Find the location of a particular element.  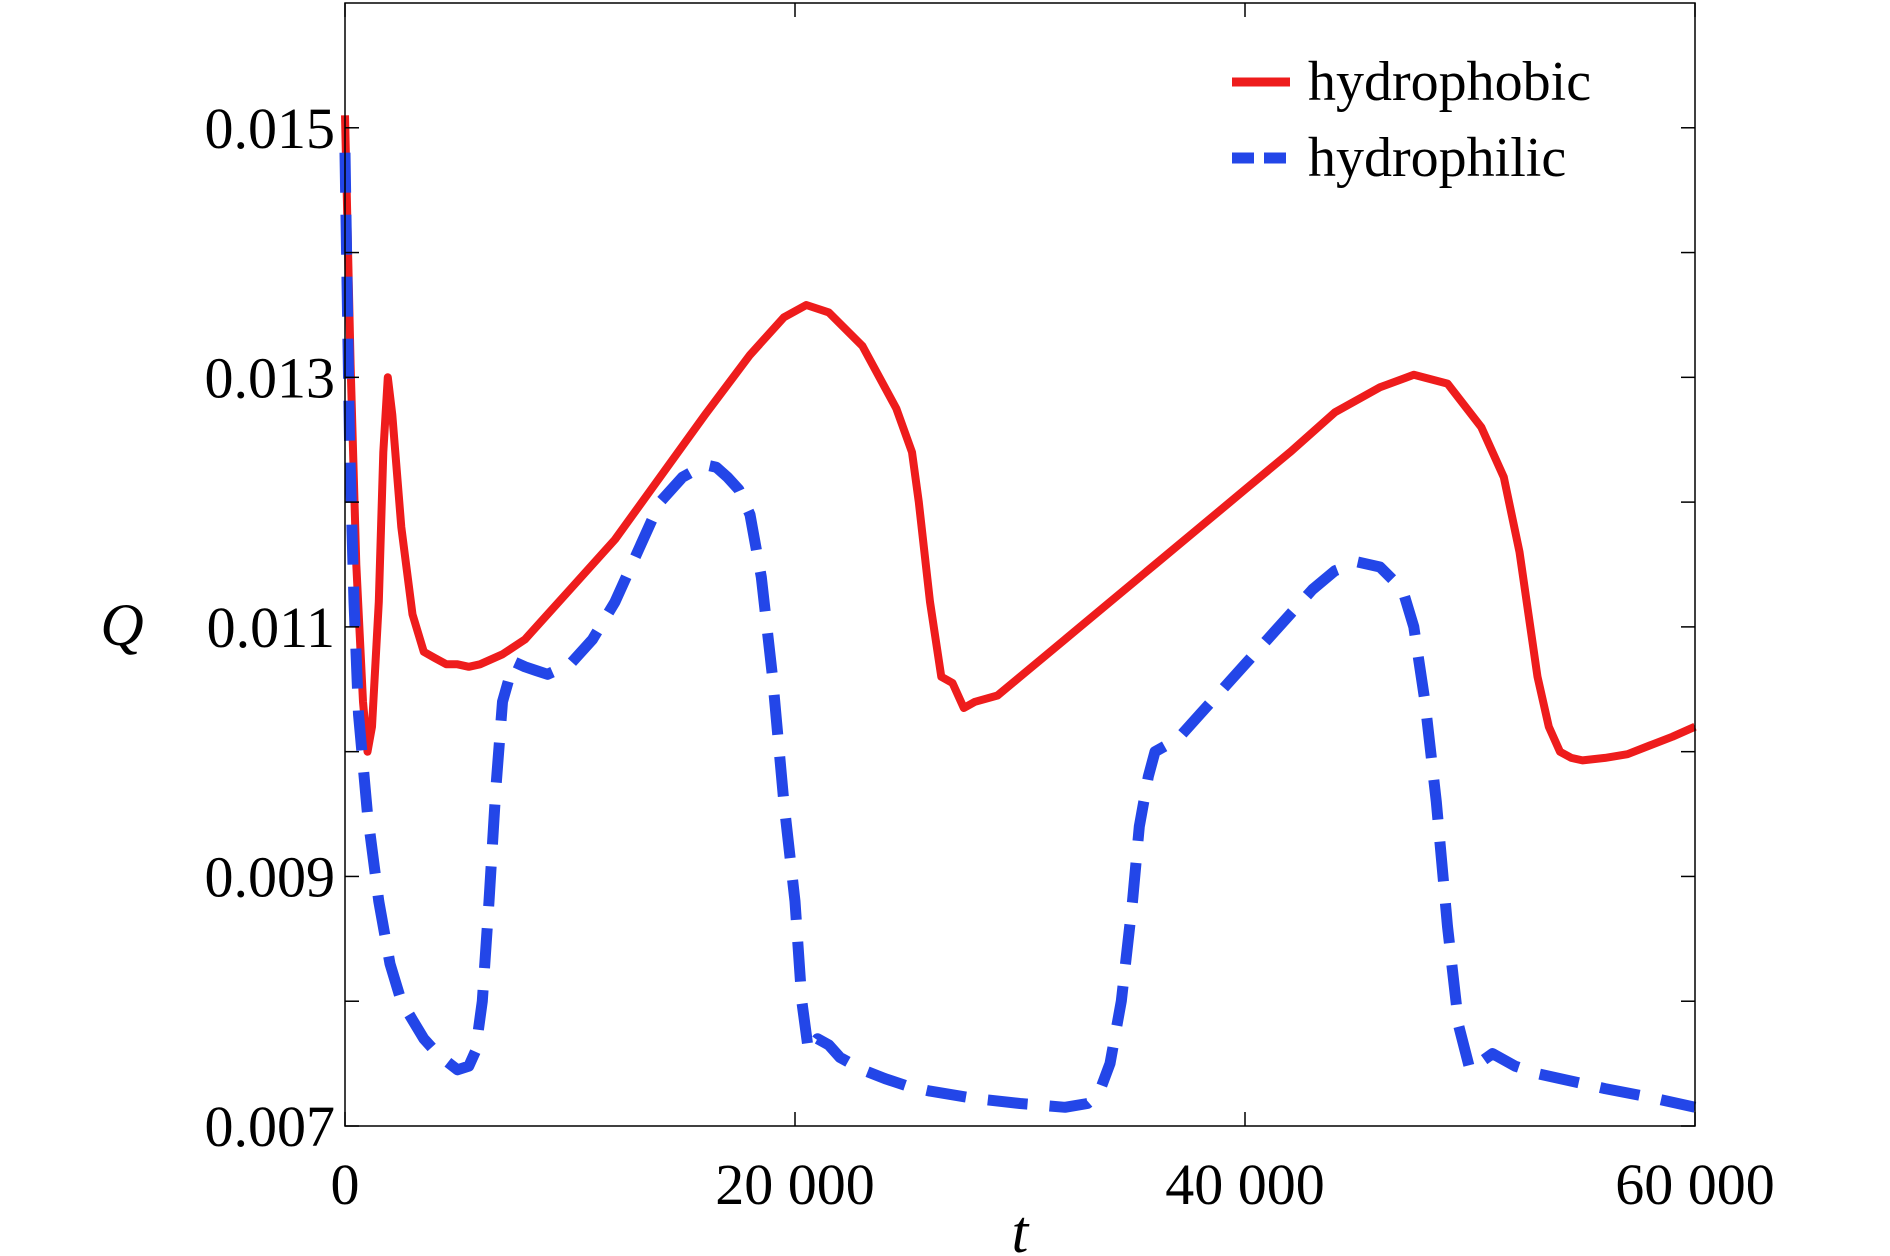

x-tick-label: 20 000 is located at coordinates (795, 1184).